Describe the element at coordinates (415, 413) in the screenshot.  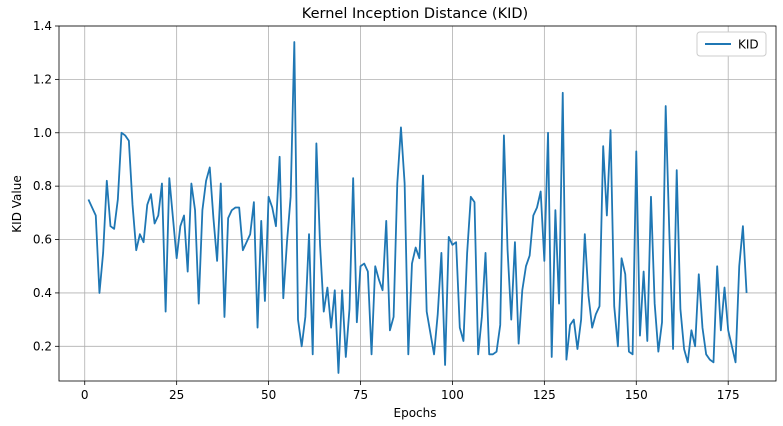
I see `x-axis-label: Epochs` at that location.